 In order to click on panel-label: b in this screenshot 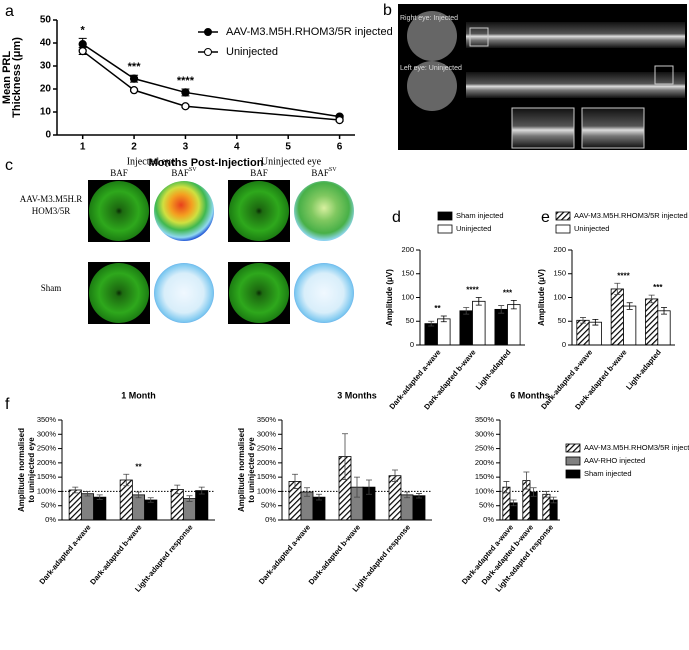, I will do `click(387, 10)`.